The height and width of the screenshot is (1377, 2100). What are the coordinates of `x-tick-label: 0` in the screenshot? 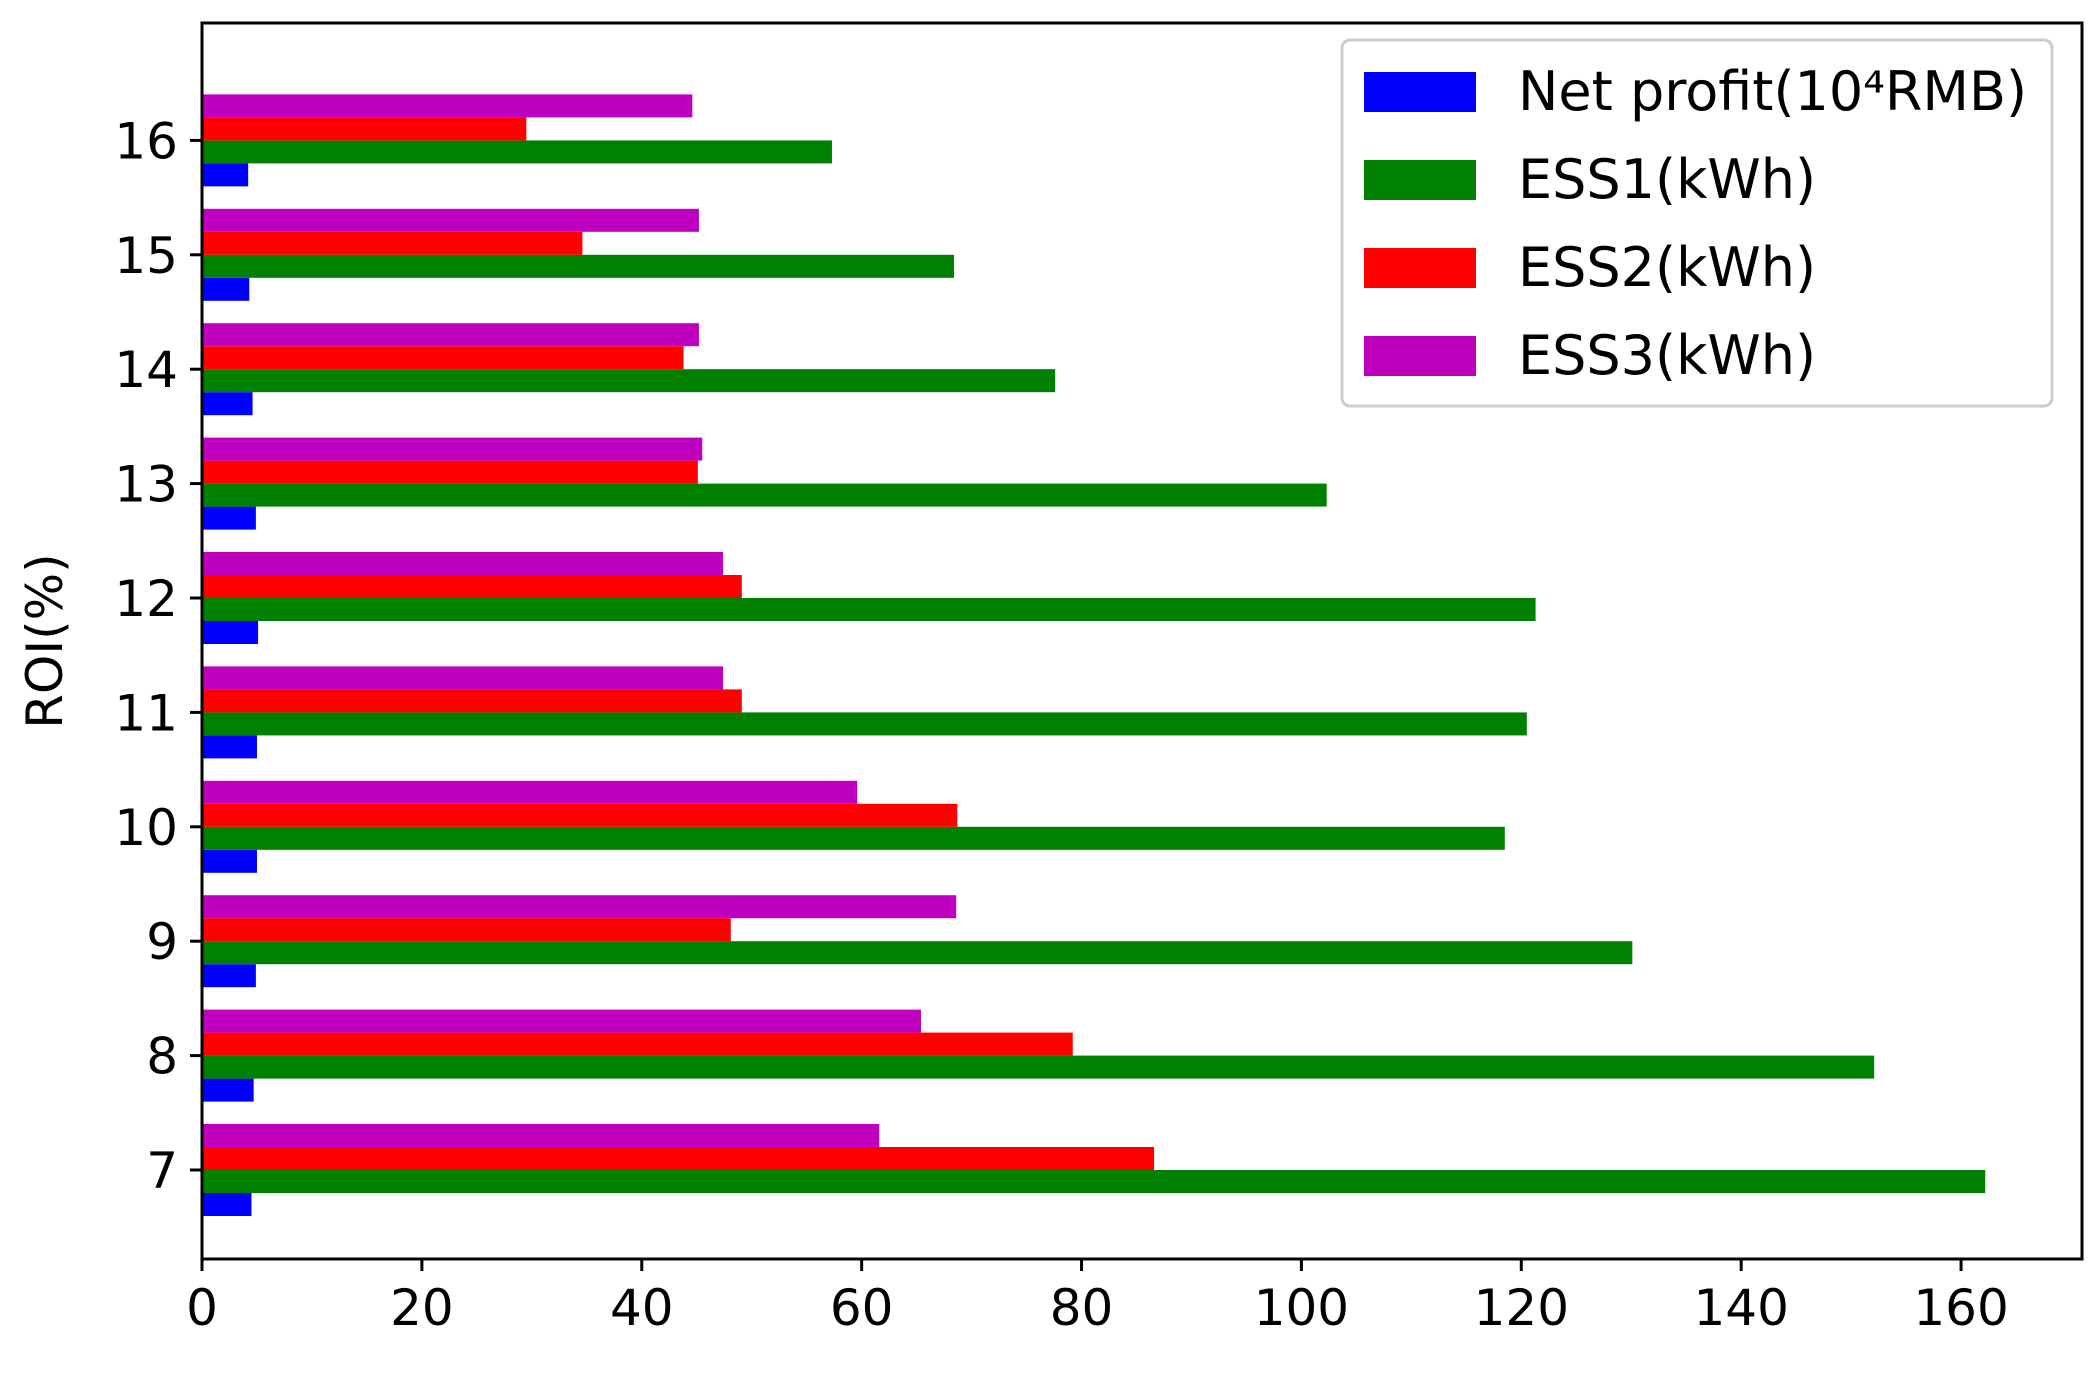 It's located at (202, 1308).